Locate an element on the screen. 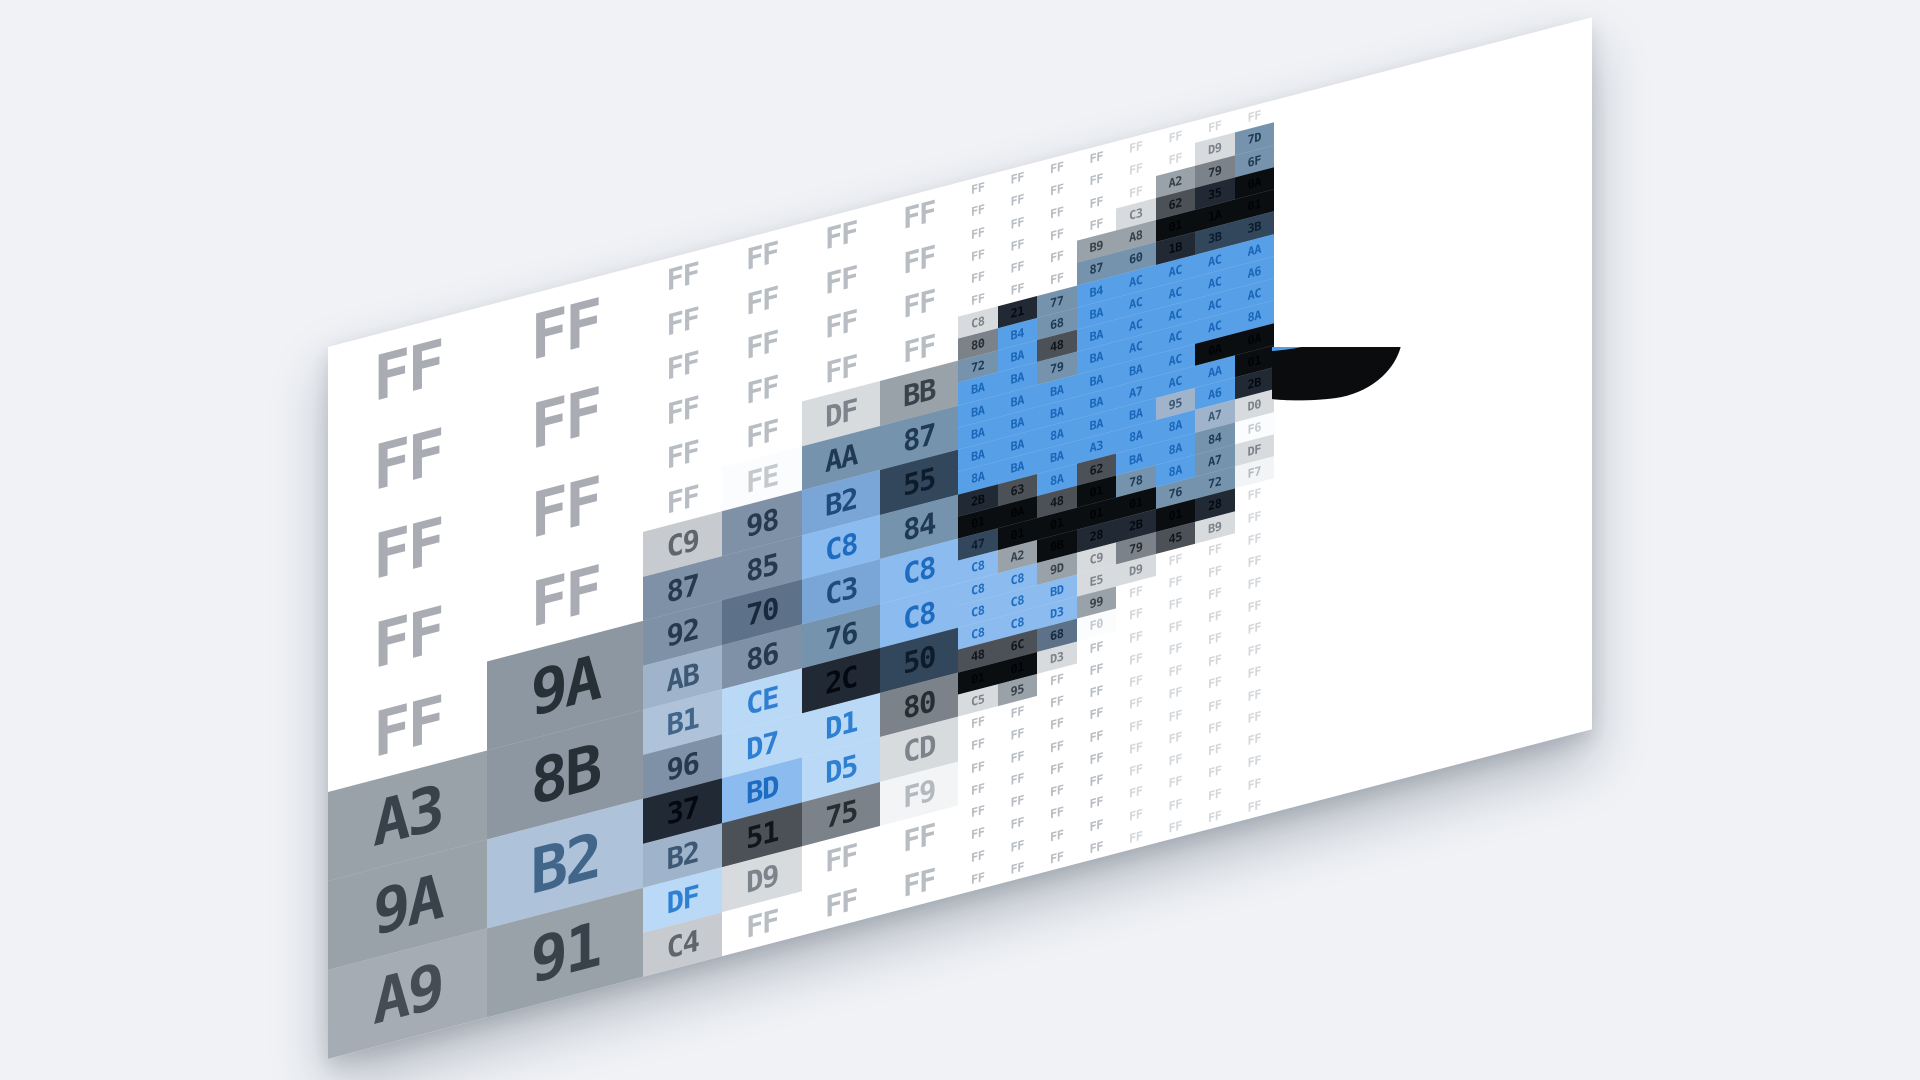 This screenshot has width=1920, height=1080. bird-artwork is located at coordinates (1337, 374).